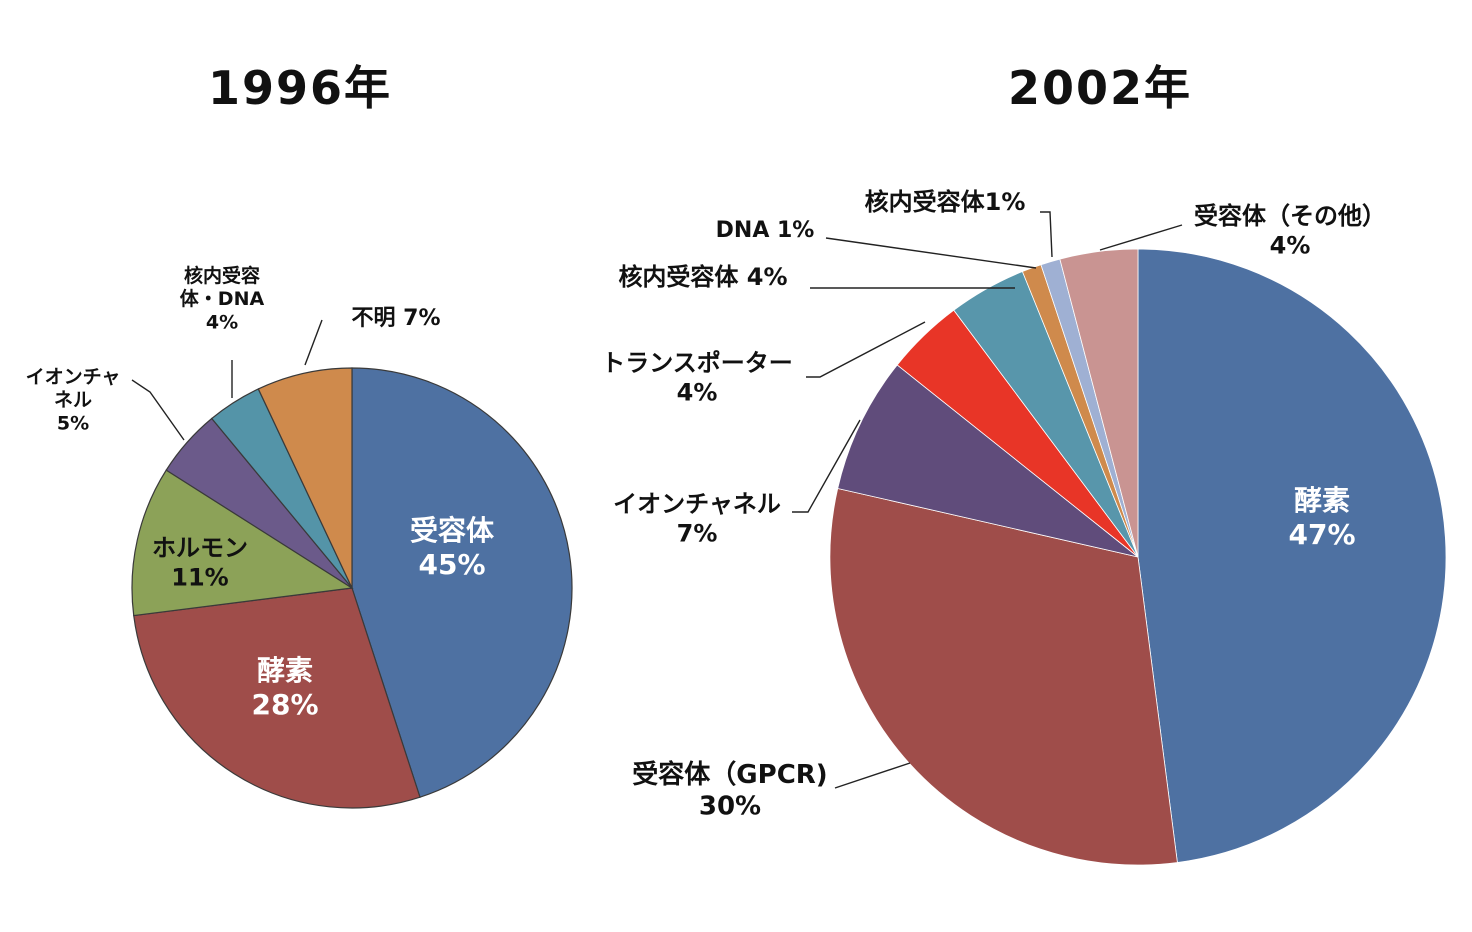 The height and width of the screenshot is (932, 1472). Describe the element at coordinates (452, 547) in the screenshot. I see `slice-label: 受容体 45%` at that location.